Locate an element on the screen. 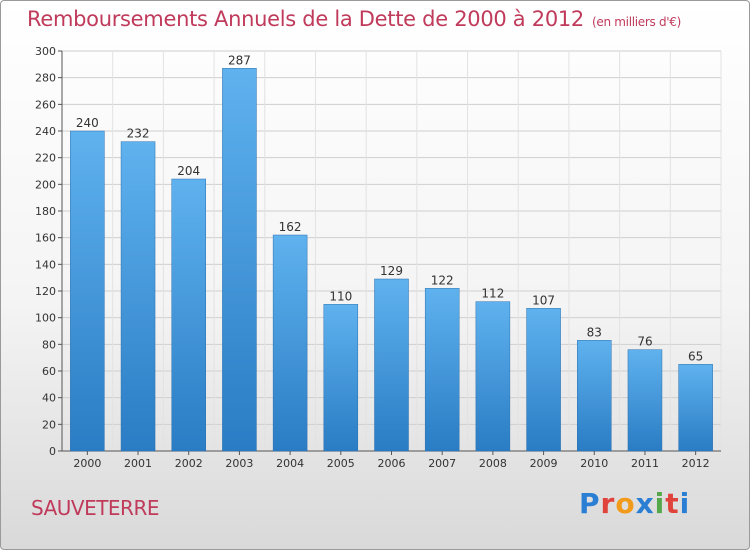  x-tick-label: 2011 is located at coordinates (645, 463).